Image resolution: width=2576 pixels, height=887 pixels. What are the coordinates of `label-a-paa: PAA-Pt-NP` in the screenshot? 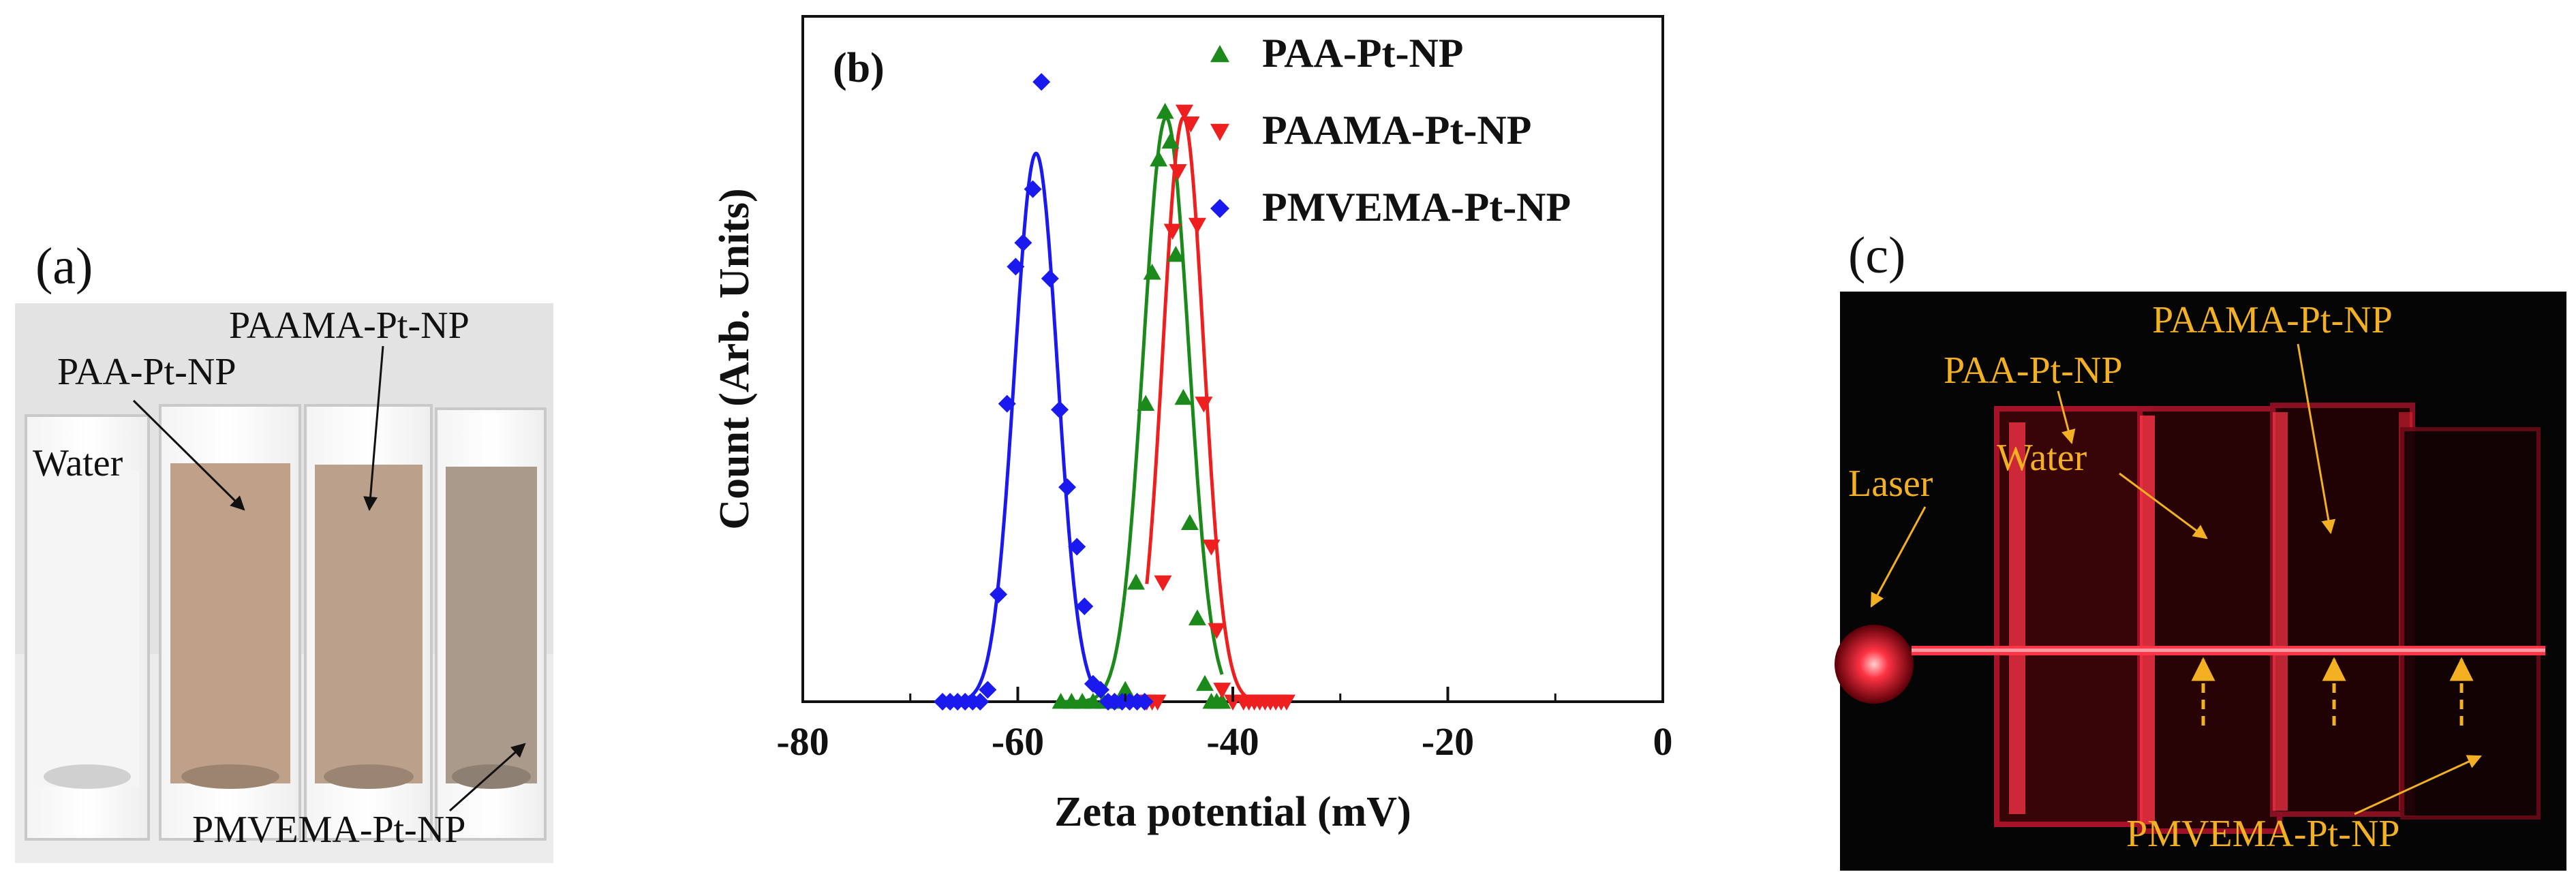 It's located at (146, 372).